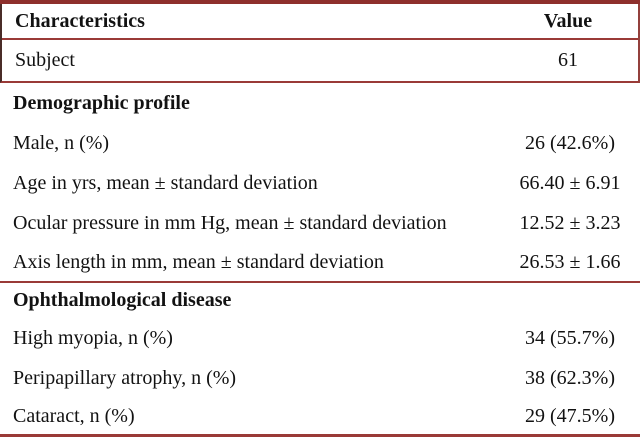 Image resolution: width=640 pixels, height=444 pixels. I want to click on section-header-ophthalmological-disease: Ophthalmological disease, so click(320, 299).